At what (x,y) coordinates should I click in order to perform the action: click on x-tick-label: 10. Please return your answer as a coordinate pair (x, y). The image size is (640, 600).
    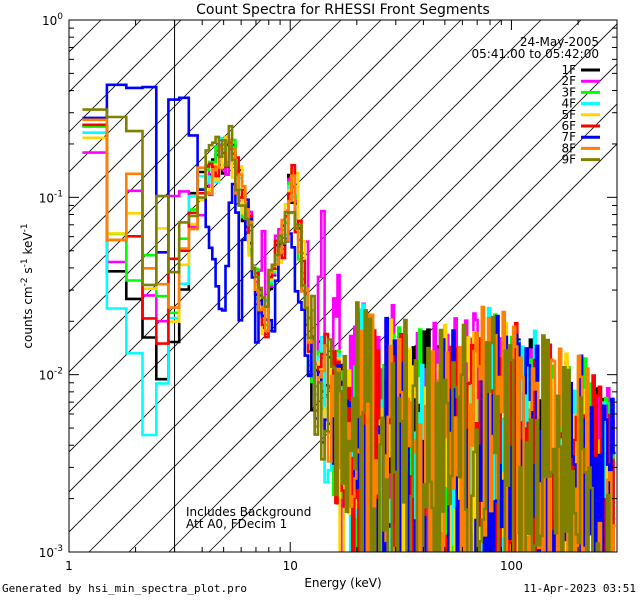
    Looking at the image, I should click on (290, 566).